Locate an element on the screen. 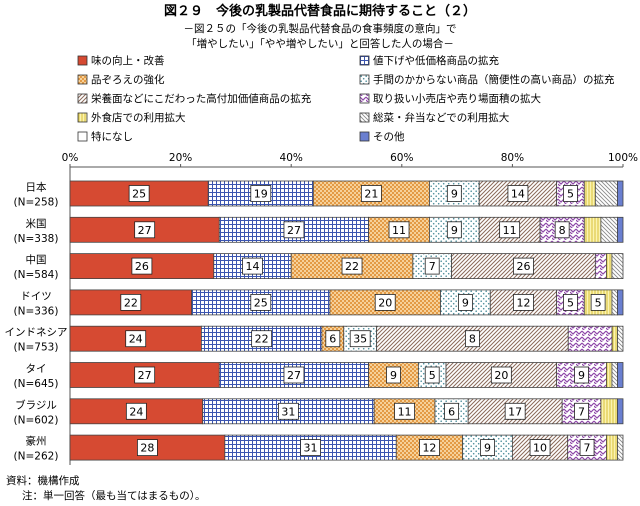  legend-item-1: 味の向上・改善 is located at coordinates (121, 60).